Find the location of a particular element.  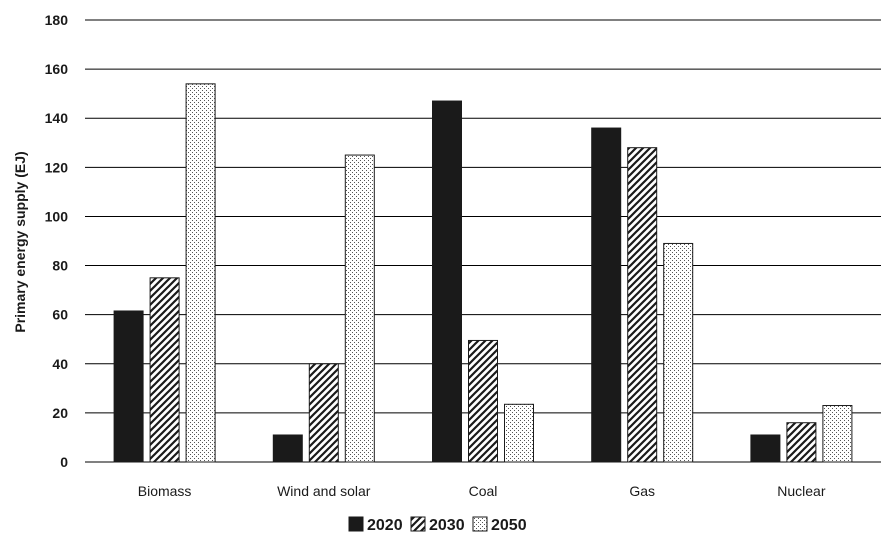

y-tick-label: 180 is located at coordinates (57, 20).